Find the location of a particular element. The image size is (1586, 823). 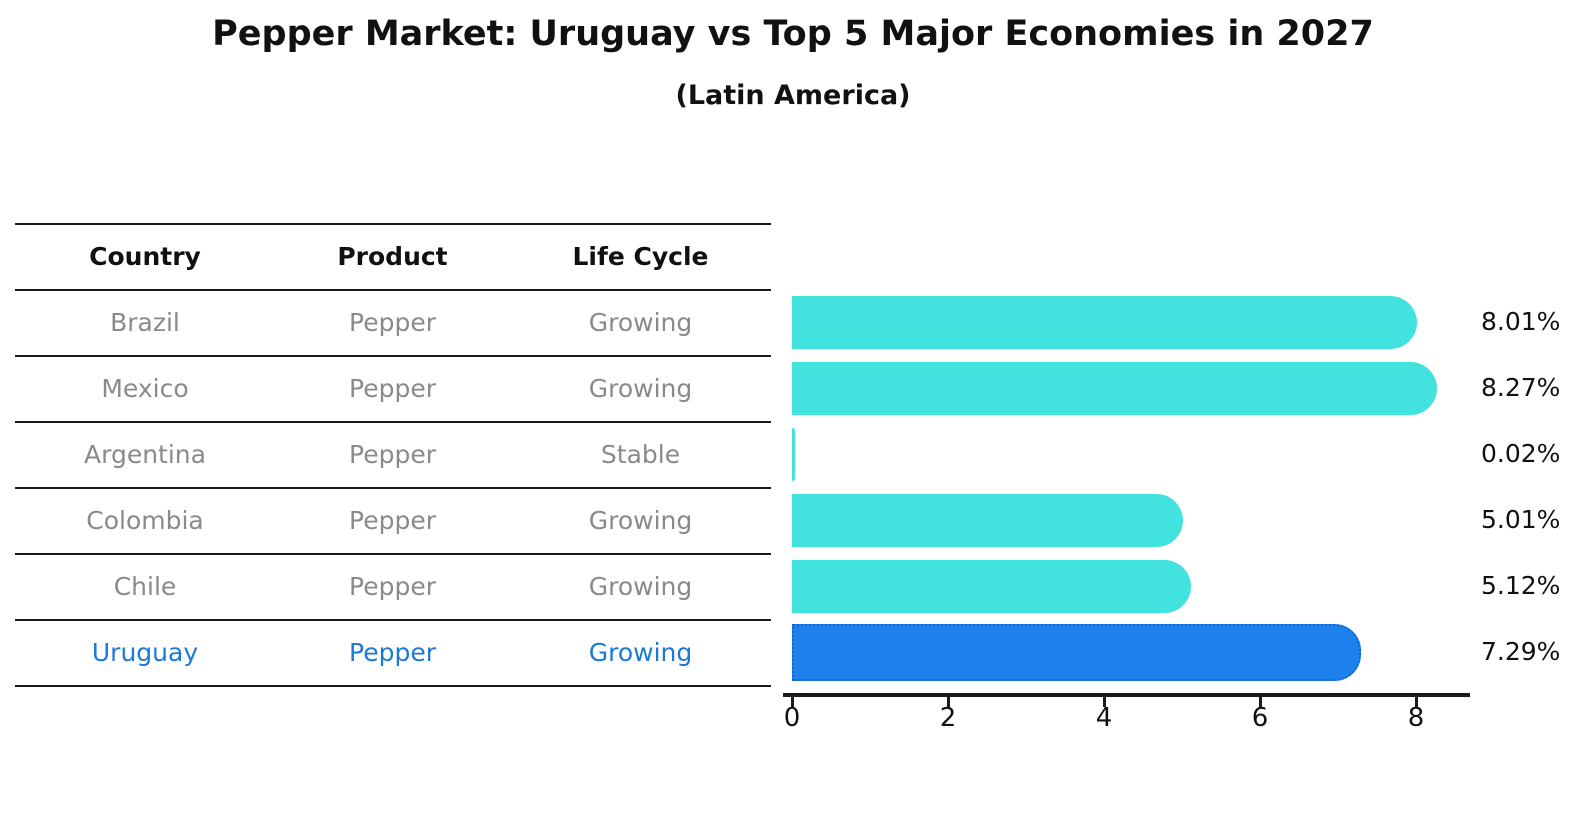

country-cell: Uruguay is located at coordinates (145, 653).